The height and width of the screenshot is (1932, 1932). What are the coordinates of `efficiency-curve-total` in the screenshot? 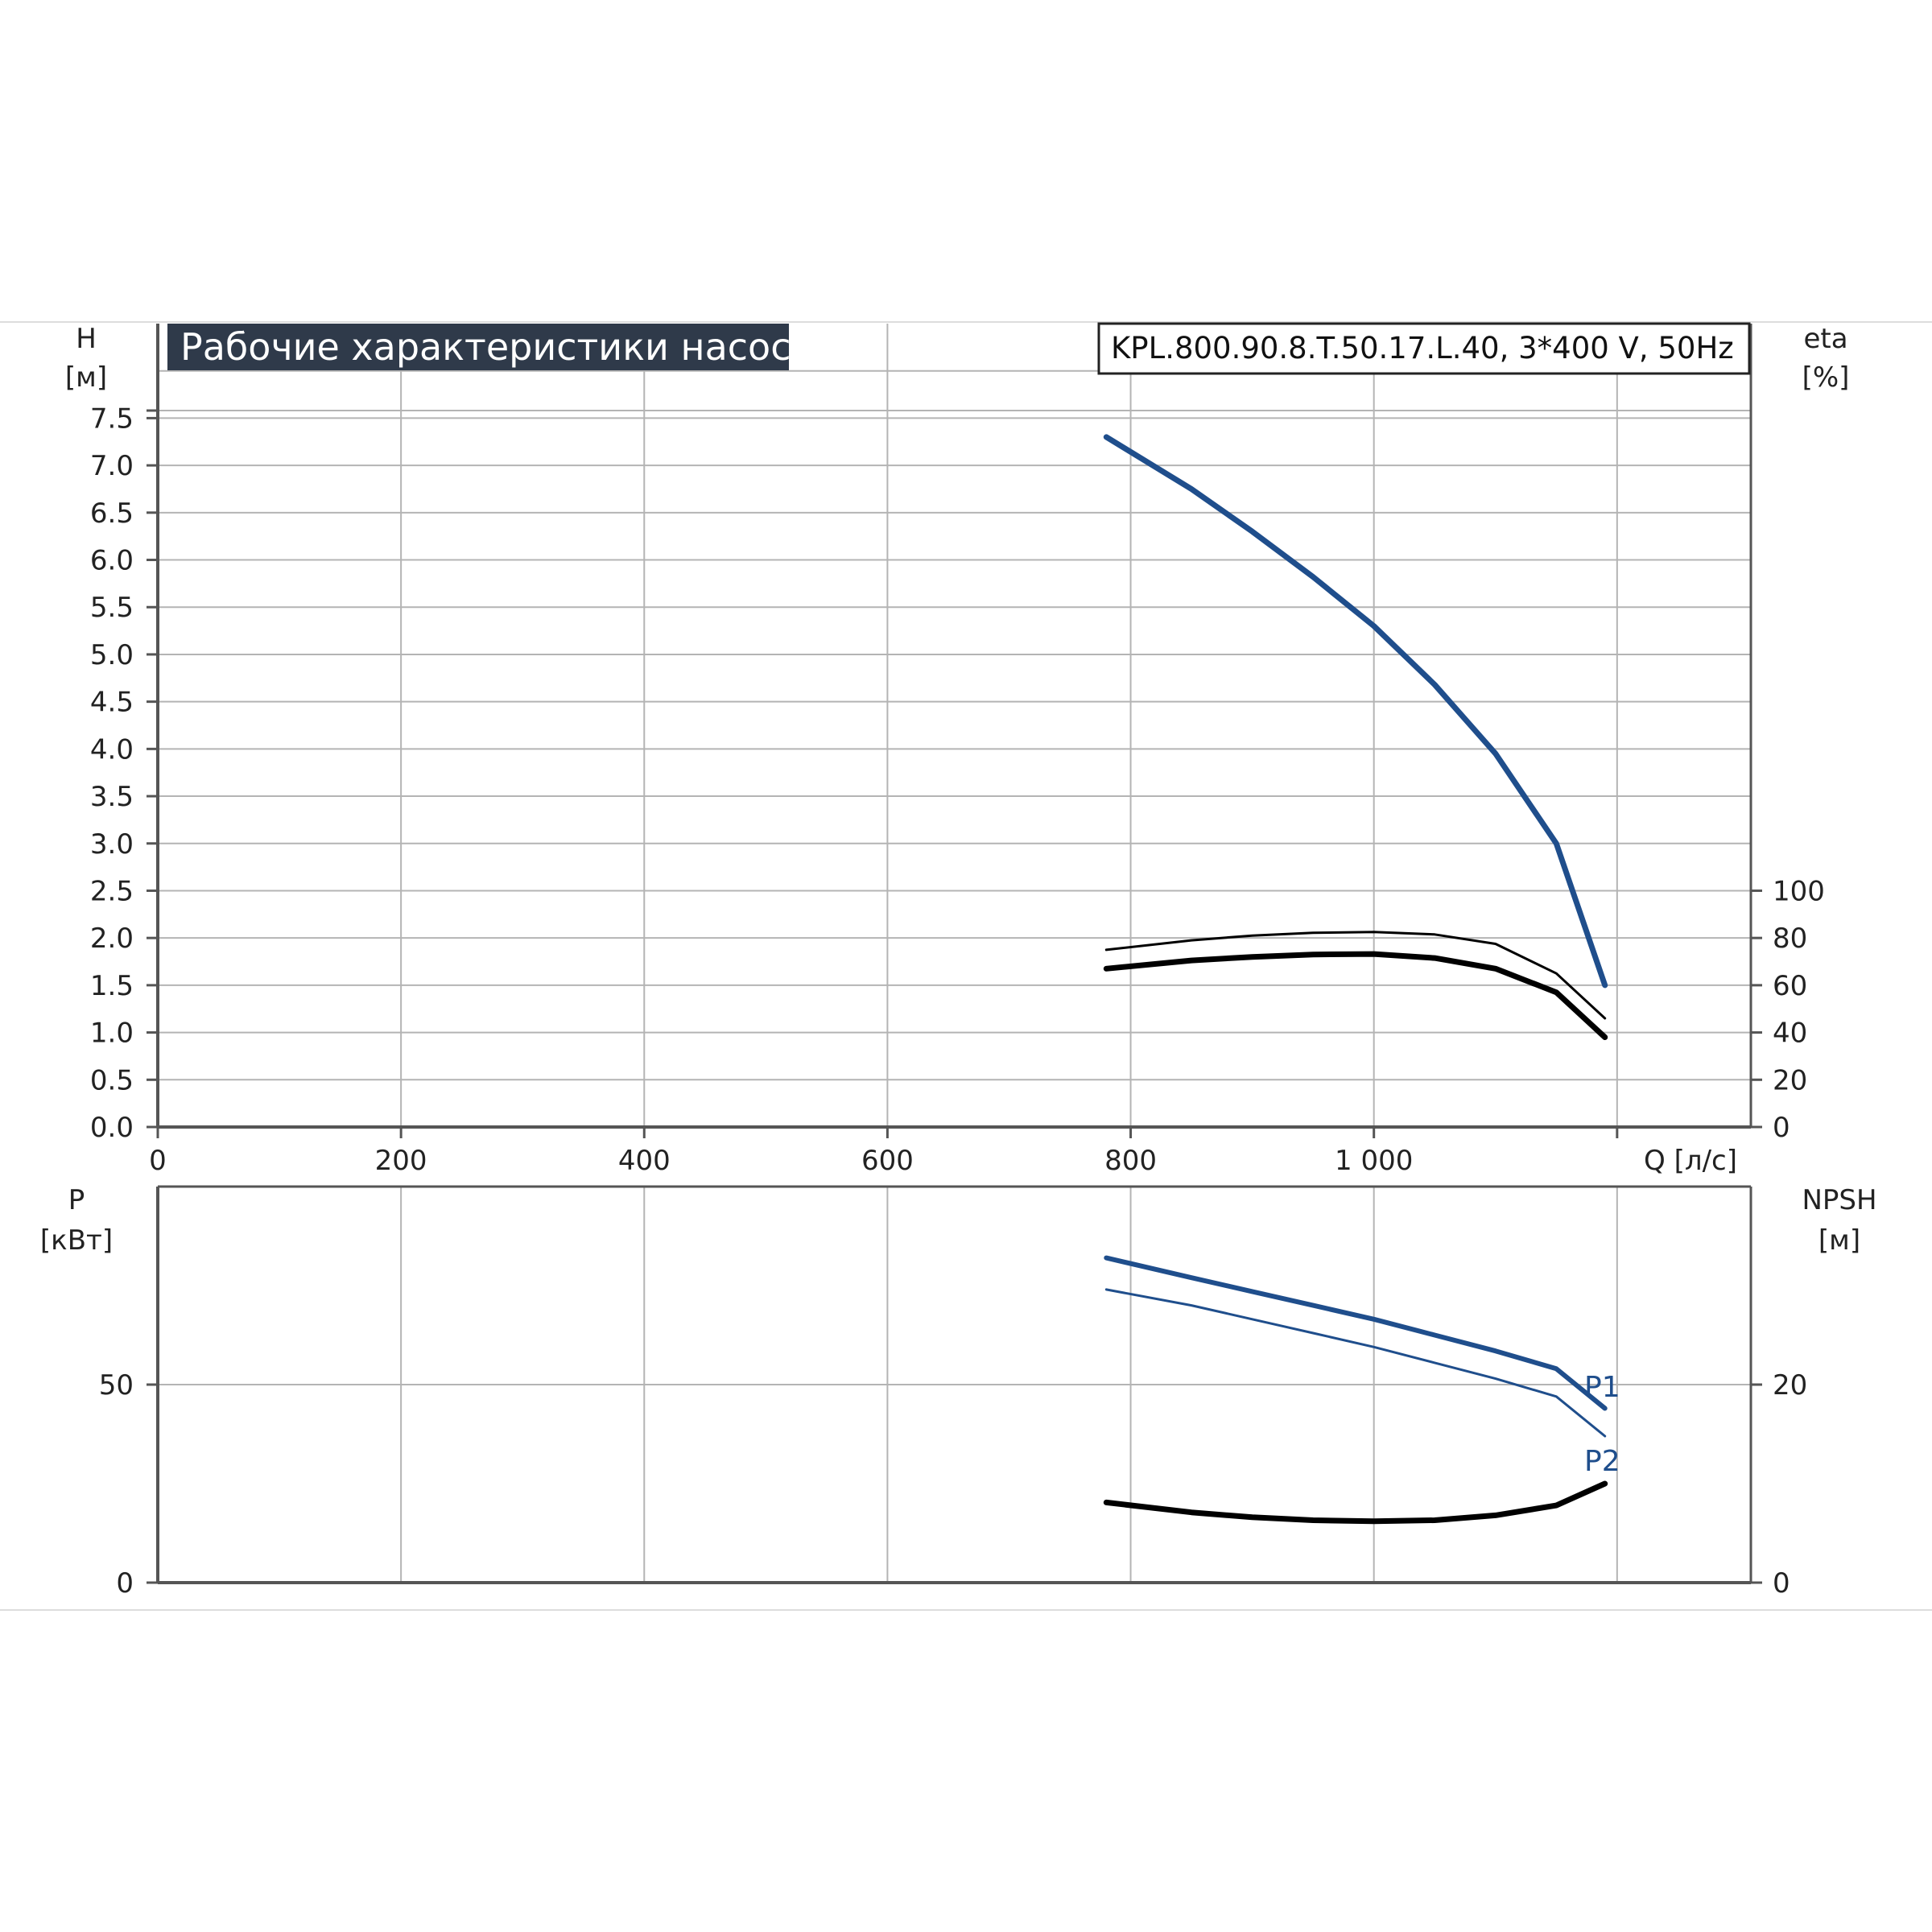 It's located at (1355, 995).